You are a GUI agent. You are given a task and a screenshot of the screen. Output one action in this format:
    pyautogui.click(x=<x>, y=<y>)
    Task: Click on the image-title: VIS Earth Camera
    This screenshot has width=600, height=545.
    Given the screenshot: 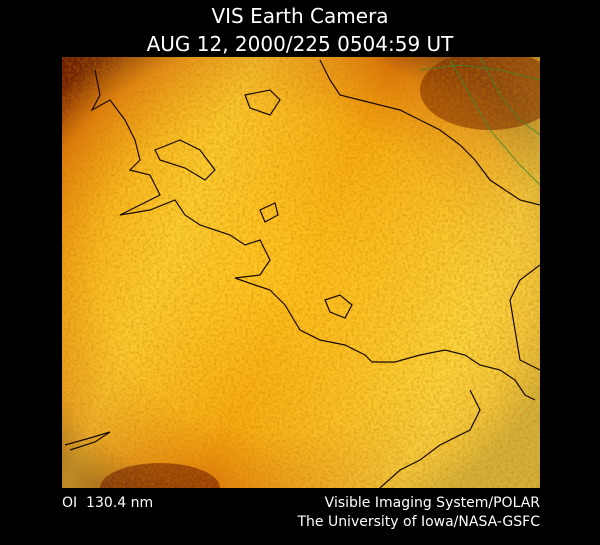 What is the action you would take?
    pyautogui.click(x=299, y=16)
    